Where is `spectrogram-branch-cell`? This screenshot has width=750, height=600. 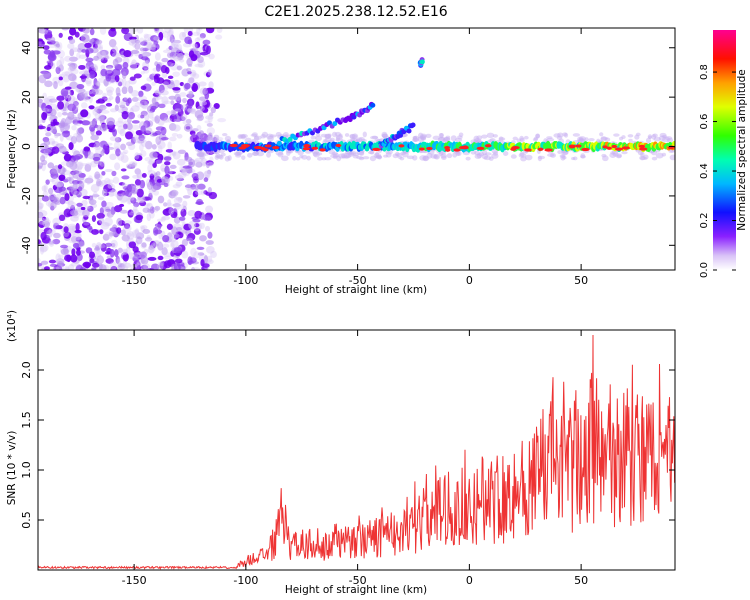 spectrogram-branch-cell is located at coordinates (279, 143).